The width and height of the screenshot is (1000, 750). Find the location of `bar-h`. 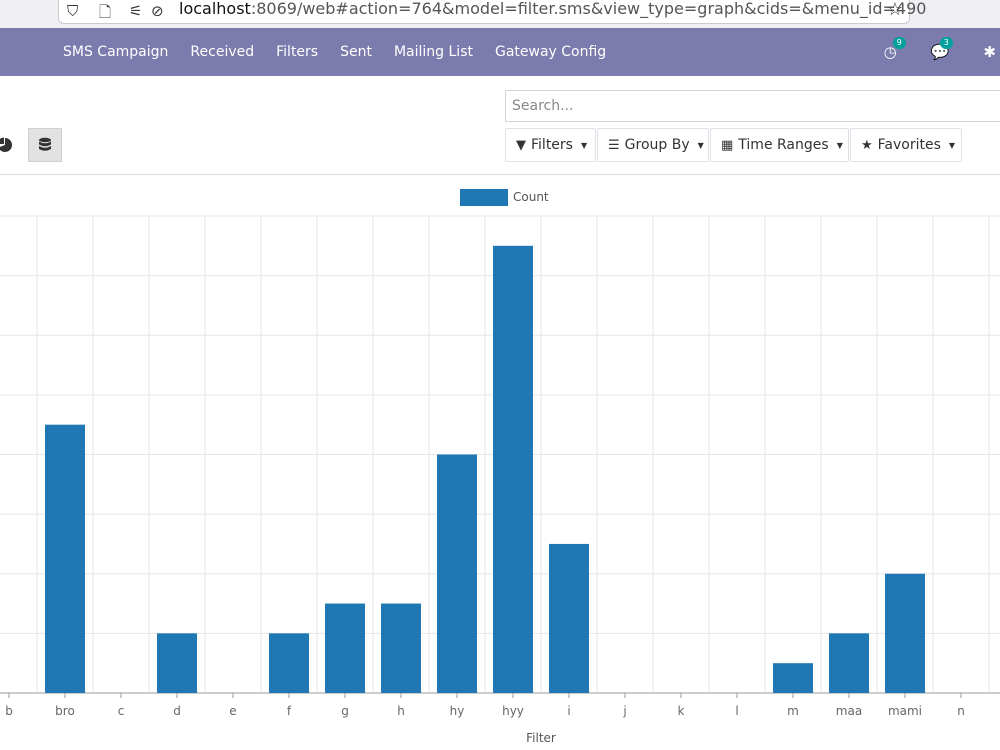

bar-h is located at coordinates (401, 648).